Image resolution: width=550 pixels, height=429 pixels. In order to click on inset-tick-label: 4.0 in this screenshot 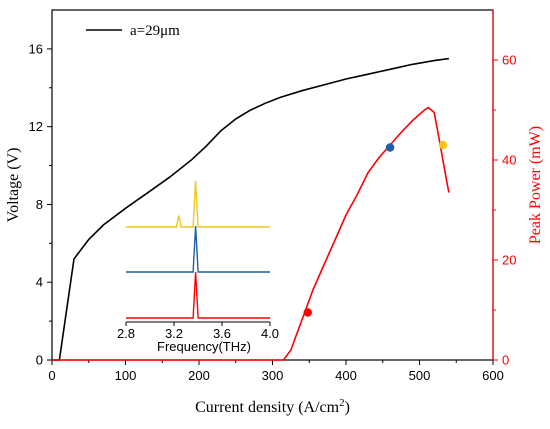, I will do `click(270, 333)`.